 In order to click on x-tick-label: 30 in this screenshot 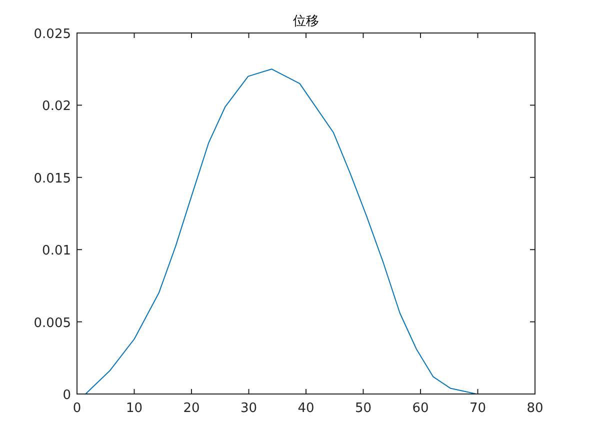, I will do `click(249, 408)`.